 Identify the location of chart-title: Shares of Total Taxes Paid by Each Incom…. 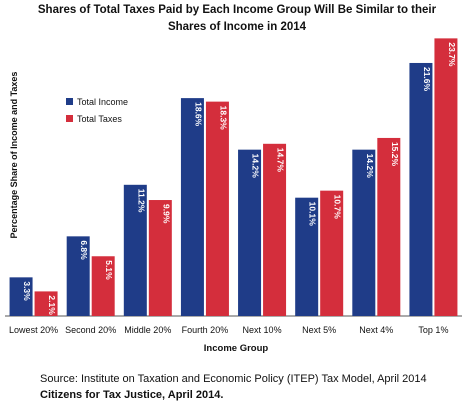
(237, 10).